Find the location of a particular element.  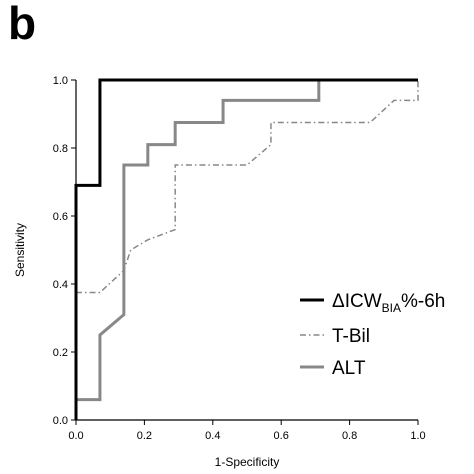

x-tick-label: 0.4 is located at coordinates (212, 436).